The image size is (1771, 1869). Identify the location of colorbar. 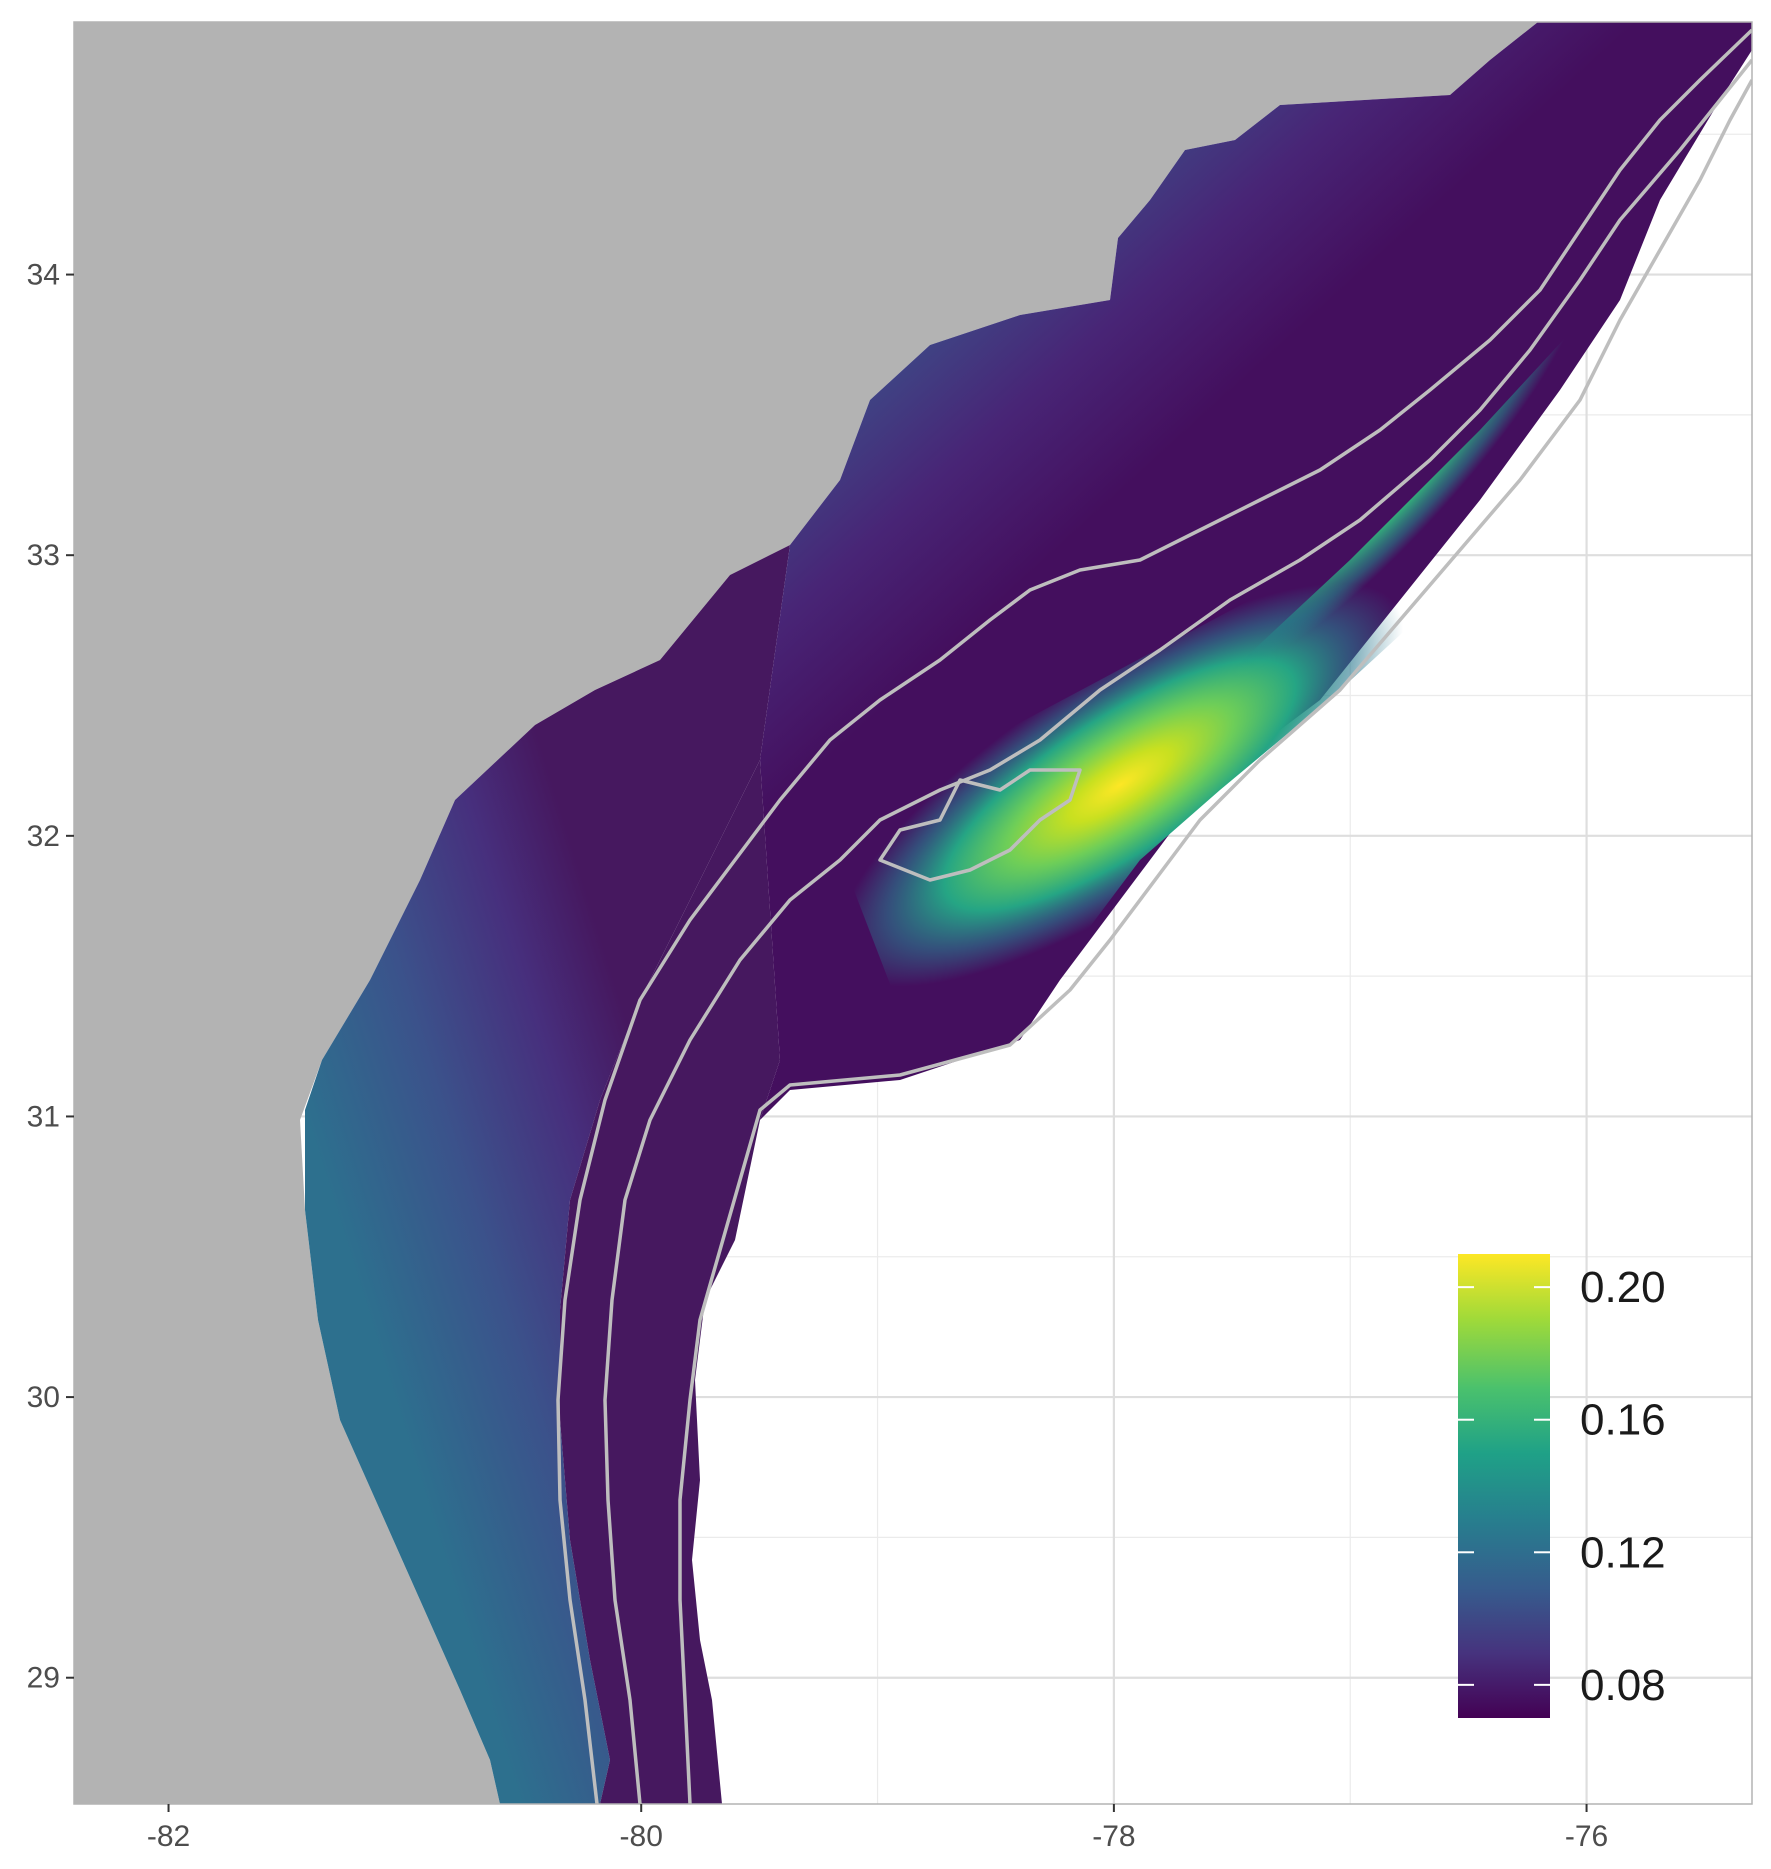
(1504, 1486).